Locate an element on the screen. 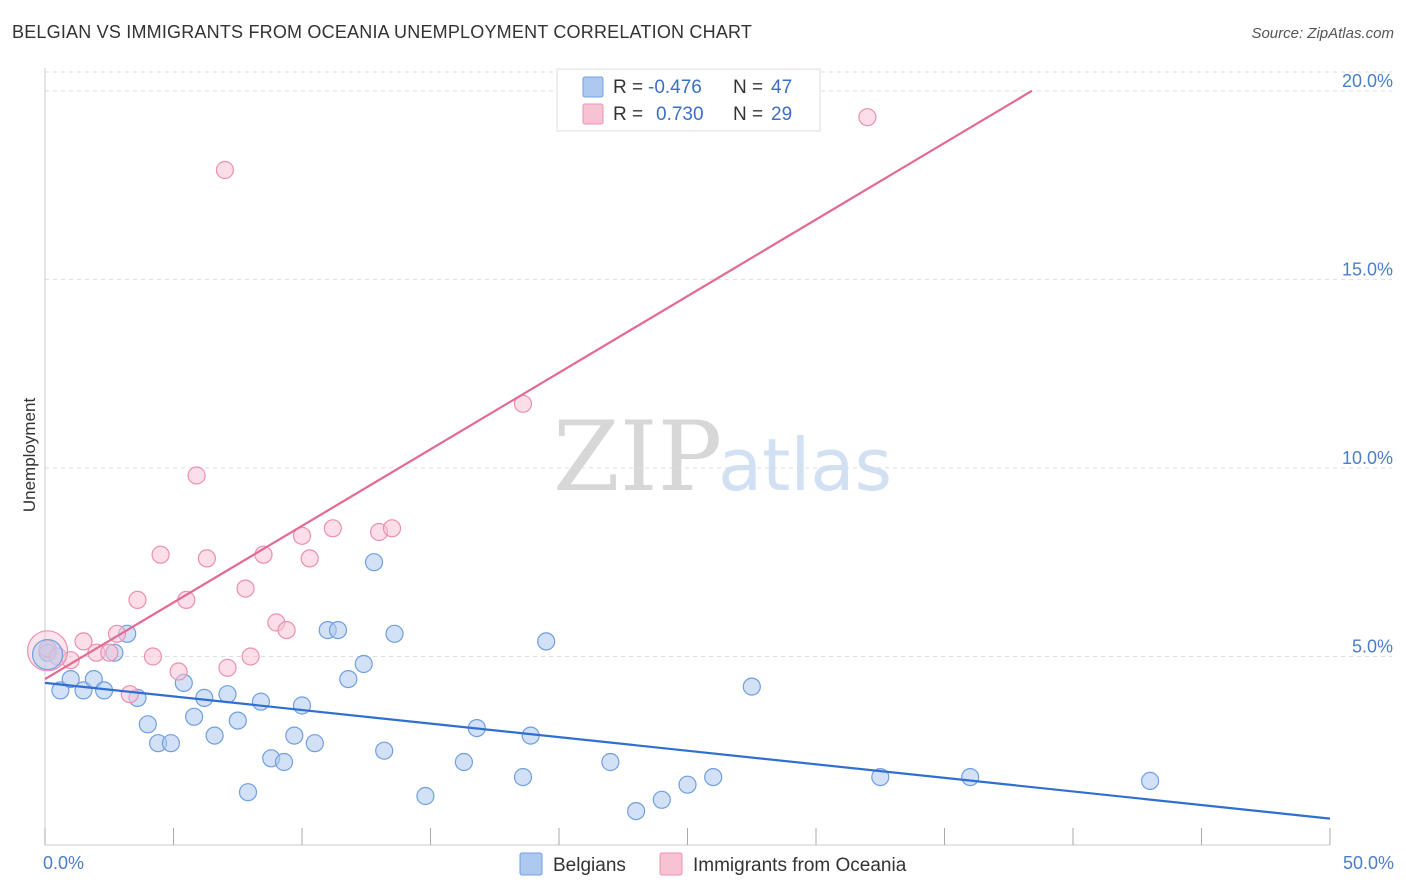 The height and width of the screenshot is (892, 1406). y-tick-label: 15.0% is located at coordinates (1367, 269).